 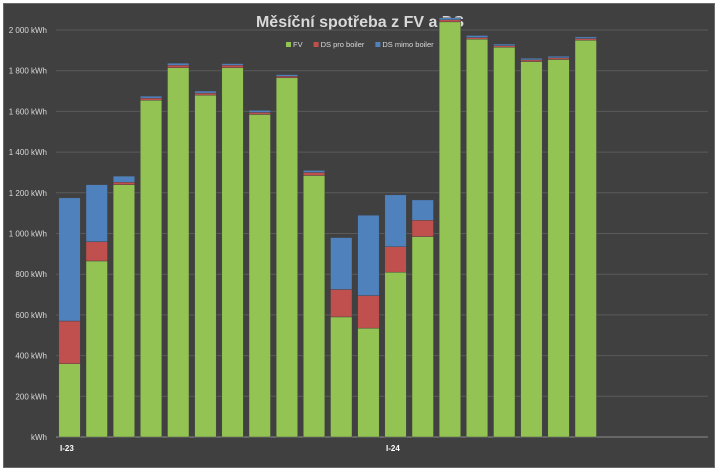 I want to click on y-tick-label: 2 000 kWh, so click(x=28, y=30).